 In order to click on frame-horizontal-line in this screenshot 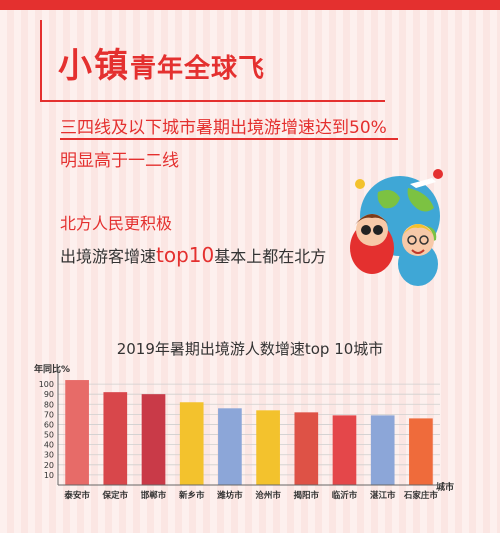, I will do `click(212, 101)`.